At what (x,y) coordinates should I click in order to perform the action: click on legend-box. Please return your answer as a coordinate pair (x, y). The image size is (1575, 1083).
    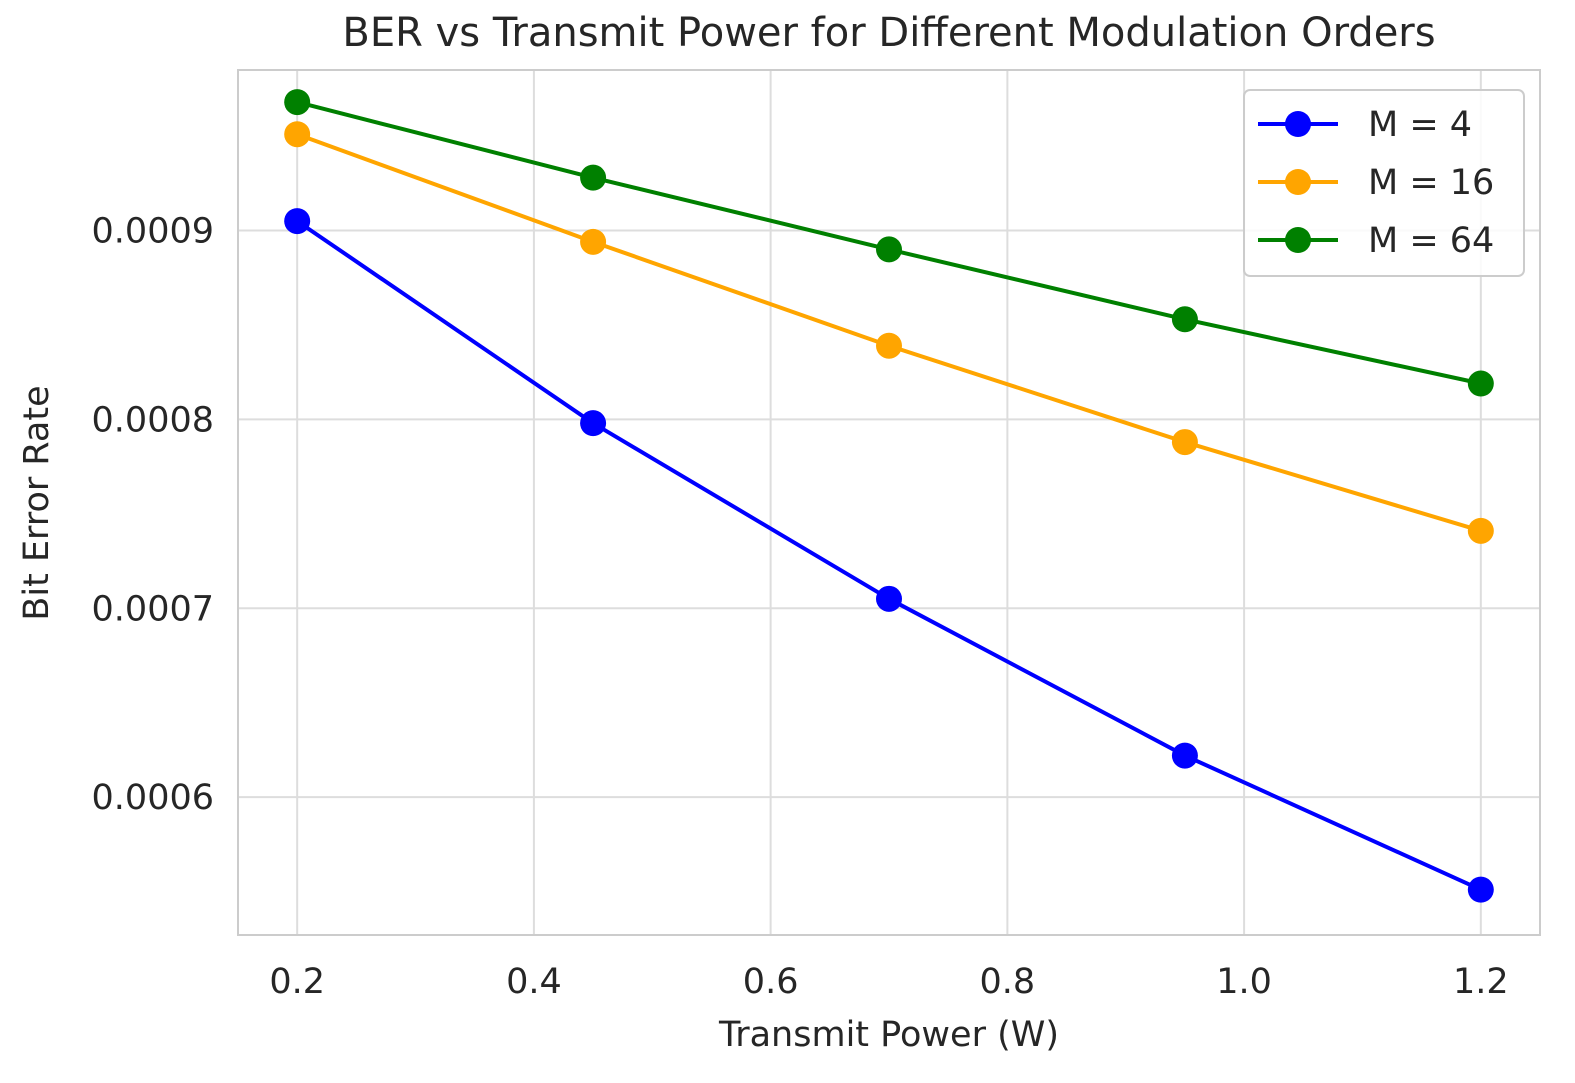
    Looking at the image, I should click on (1384, 183).